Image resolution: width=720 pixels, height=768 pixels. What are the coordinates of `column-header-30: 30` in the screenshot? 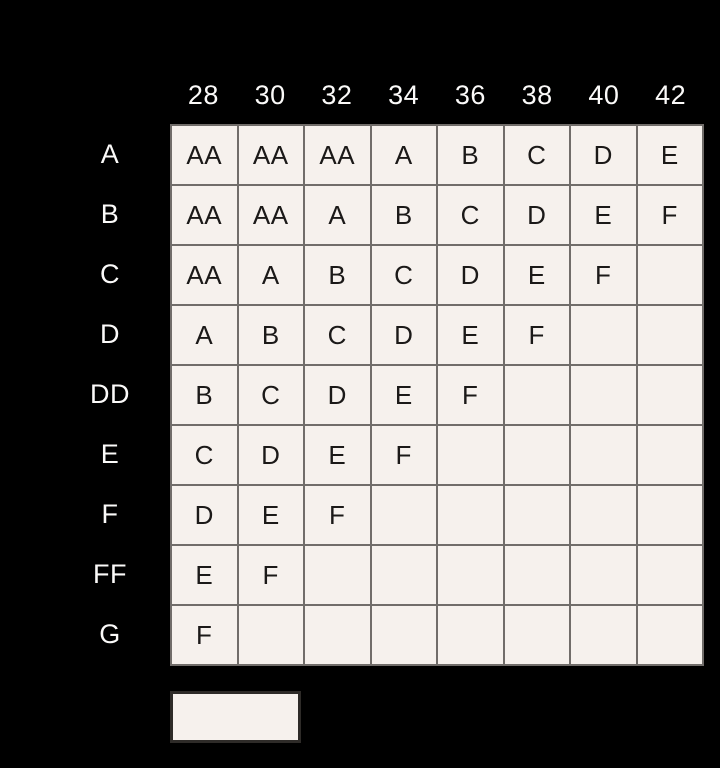 It's located at (270, 94).